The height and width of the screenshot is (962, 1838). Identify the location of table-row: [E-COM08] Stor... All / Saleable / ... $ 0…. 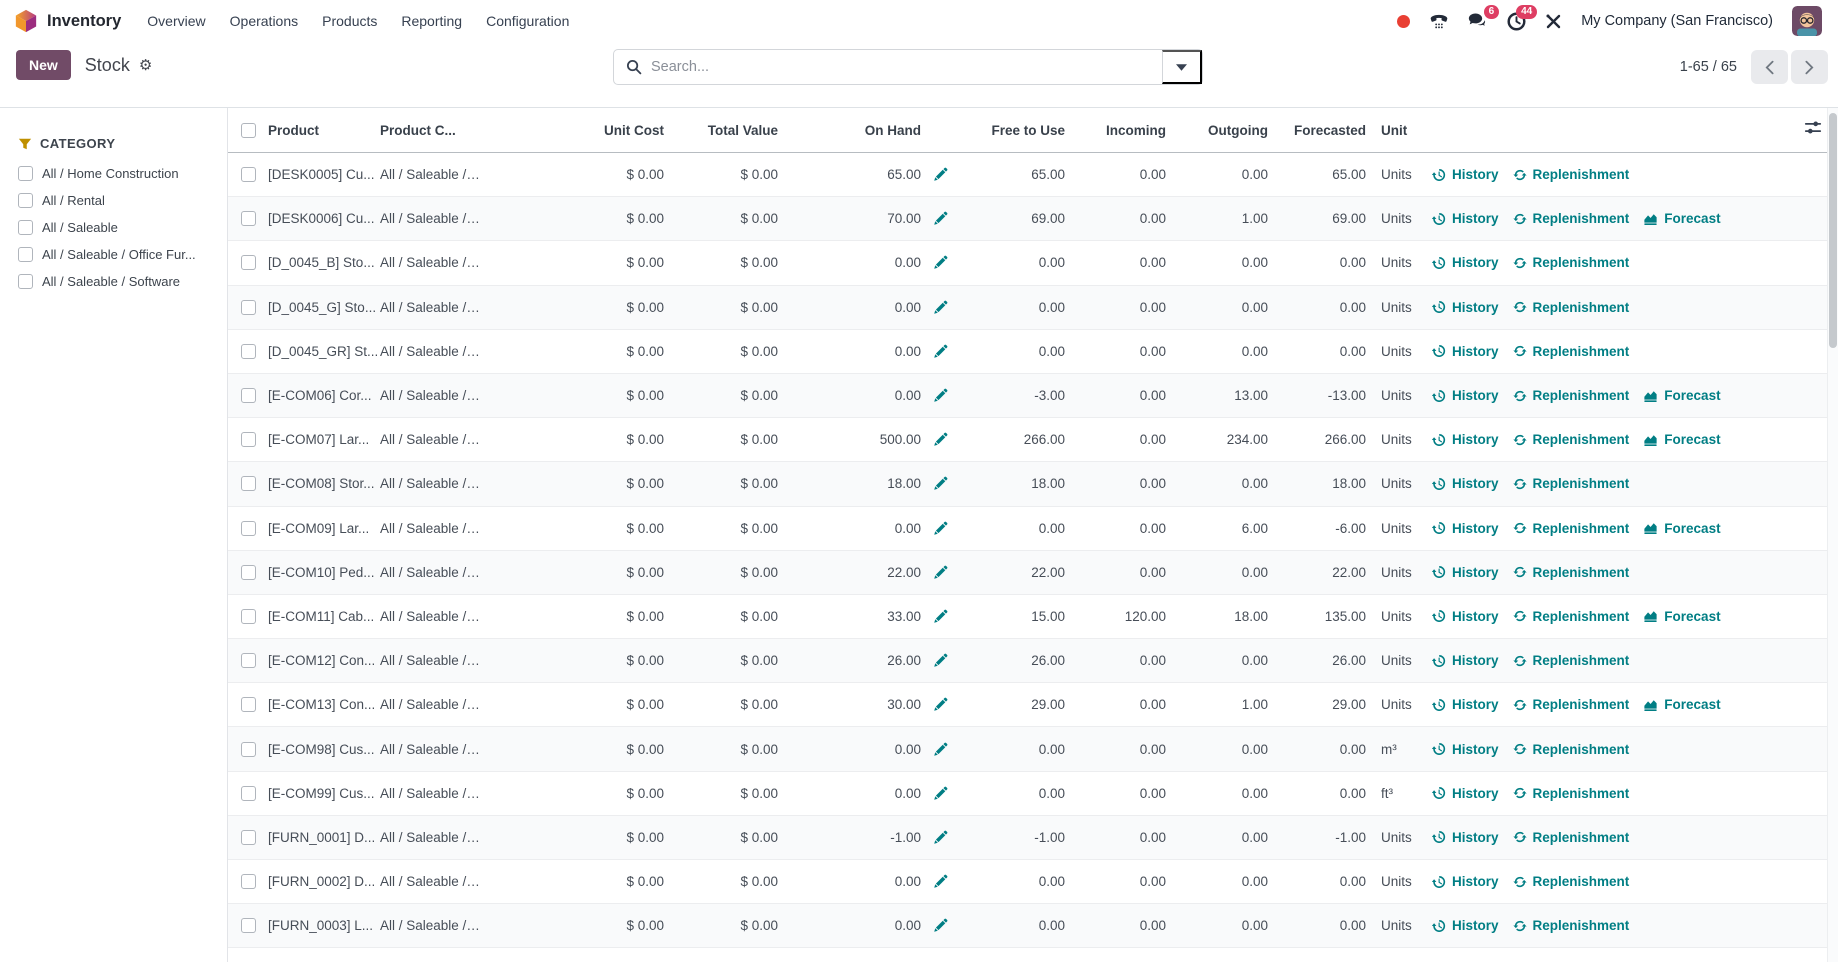
(1033, 484).